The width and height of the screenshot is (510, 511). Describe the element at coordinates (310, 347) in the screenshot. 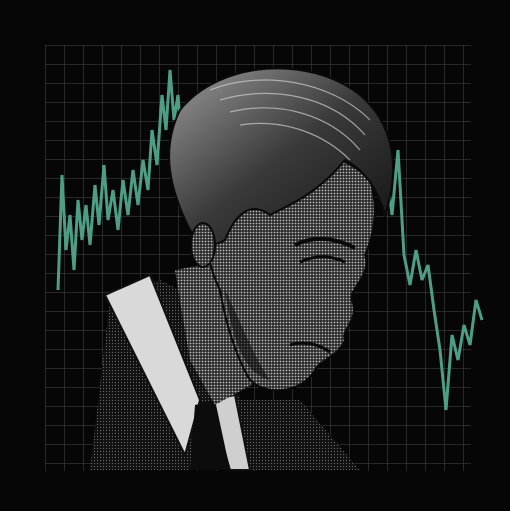

I see `mouth` at that location.